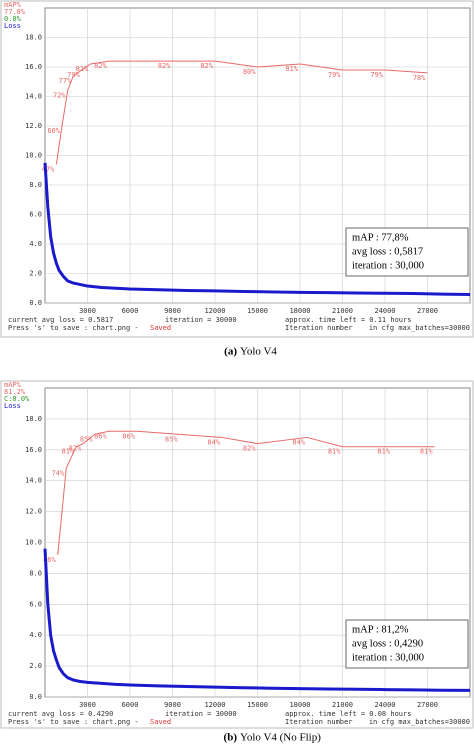 The image size is (474, 746). I want to click on annotation-text: avg loss : 0,4290, so click(387, 643).